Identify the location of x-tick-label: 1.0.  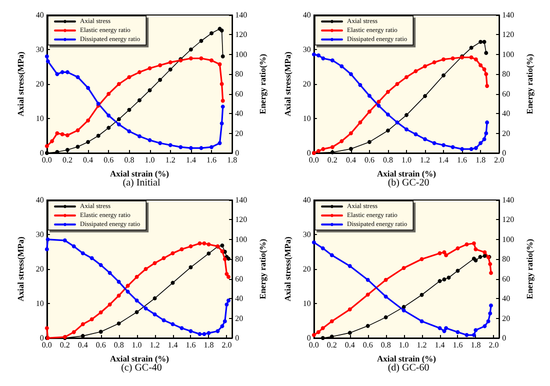
(407, 160).